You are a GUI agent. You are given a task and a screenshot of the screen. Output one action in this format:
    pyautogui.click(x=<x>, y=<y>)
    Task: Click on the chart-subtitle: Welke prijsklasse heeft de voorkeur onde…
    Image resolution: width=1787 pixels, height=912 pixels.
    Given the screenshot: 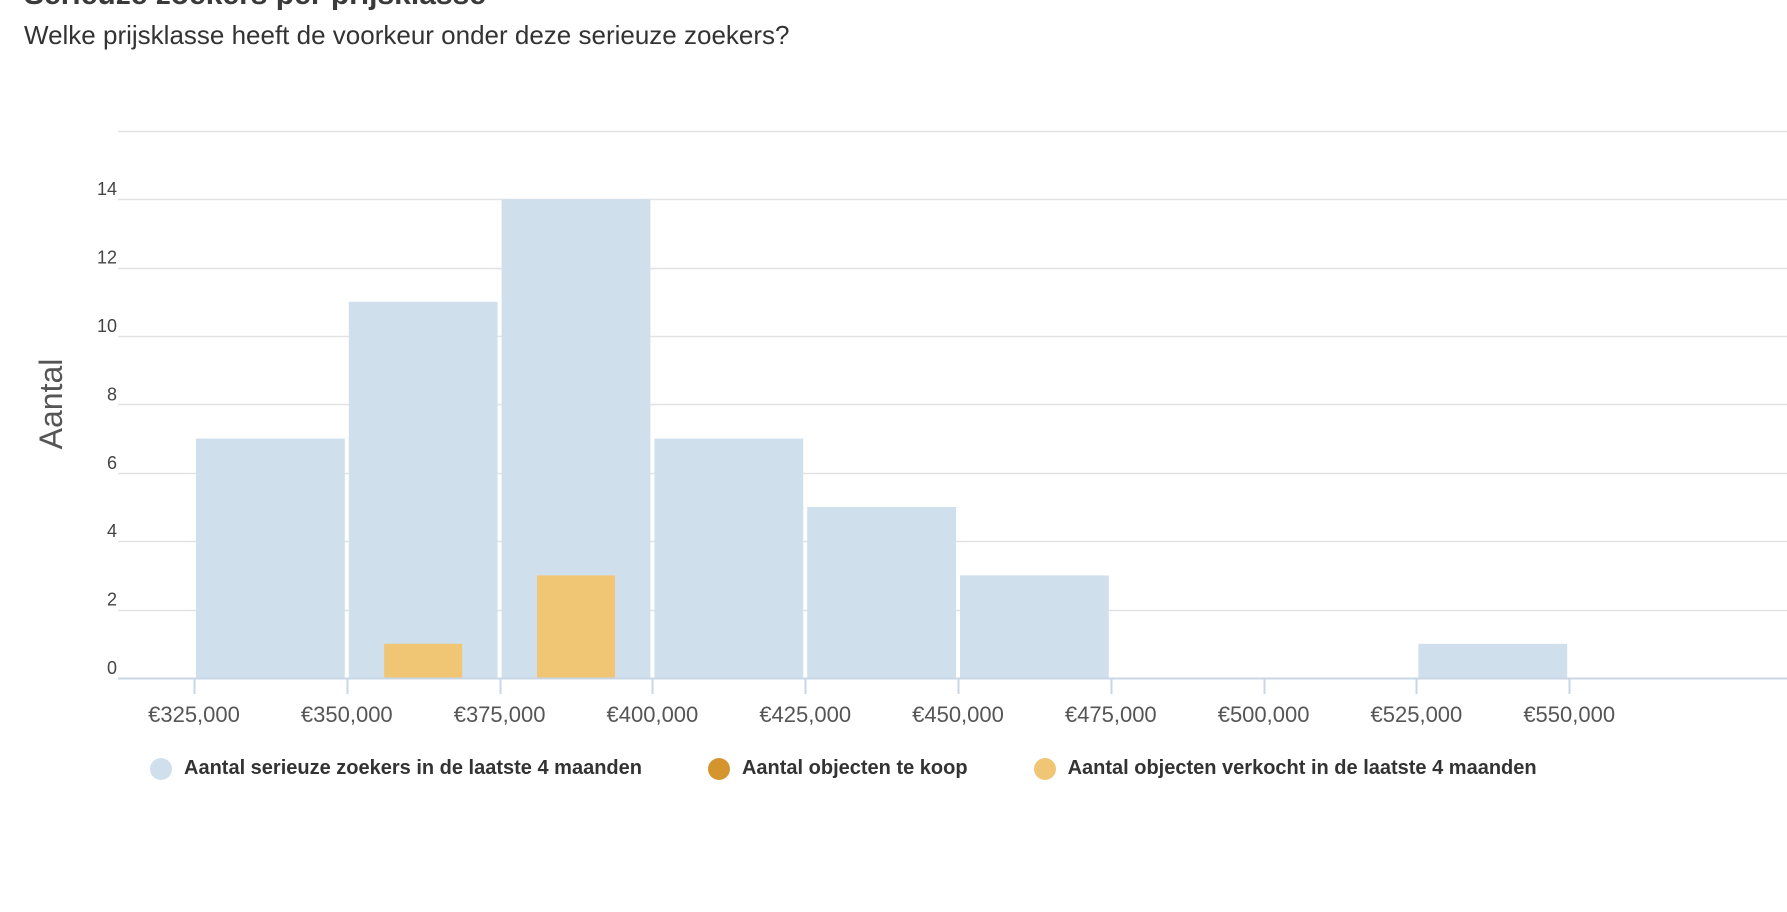 What is the action you would take?
    pyautogui.click(x=407, y=35)
    